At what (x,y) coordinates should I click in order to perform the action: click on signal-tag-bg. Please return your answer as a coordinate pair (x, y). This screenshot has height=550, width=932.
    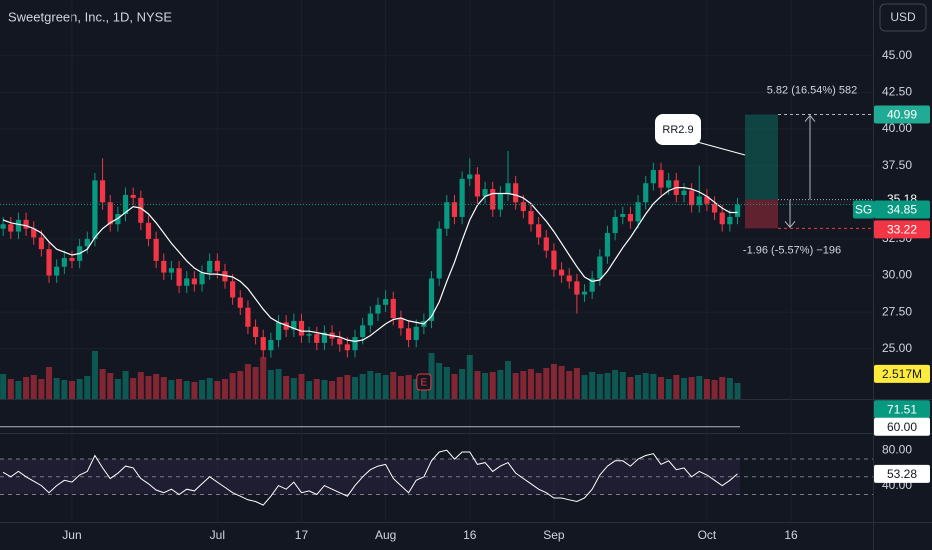
    Looking at the image, I should click on (902, 409).